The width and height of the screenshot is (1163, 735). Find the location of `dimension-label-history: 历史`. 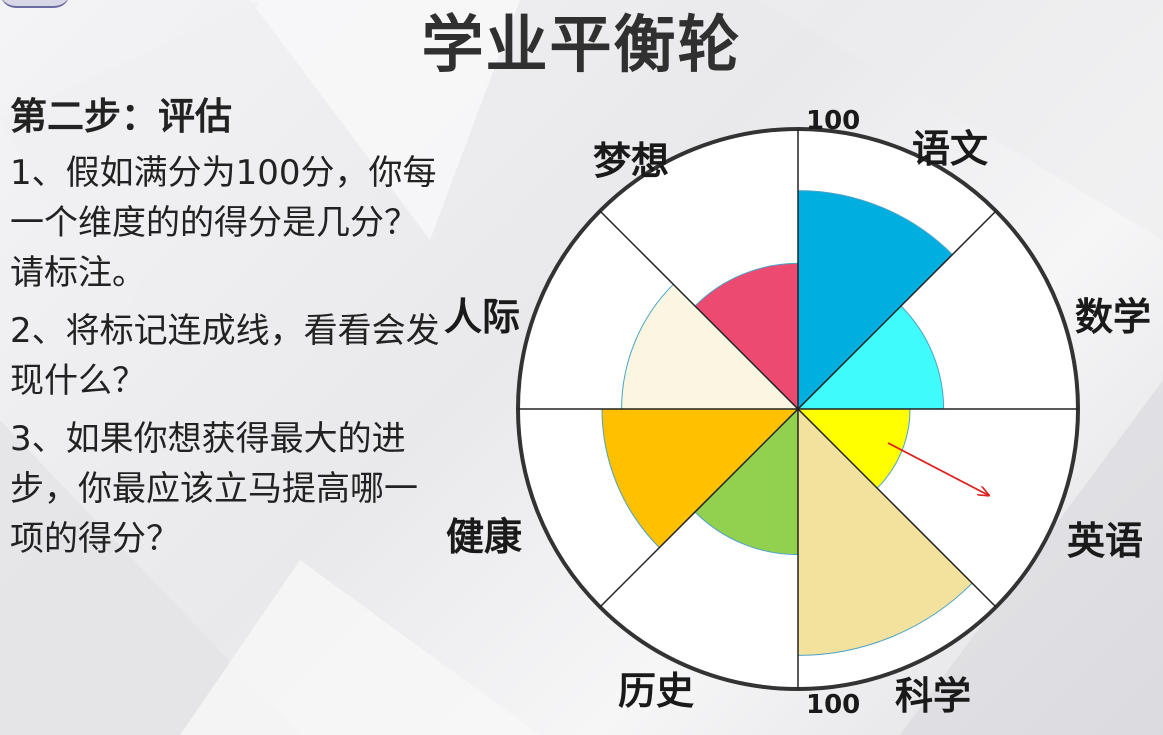

dimension-label-history: 历史 is located at coordinates (656, 691).